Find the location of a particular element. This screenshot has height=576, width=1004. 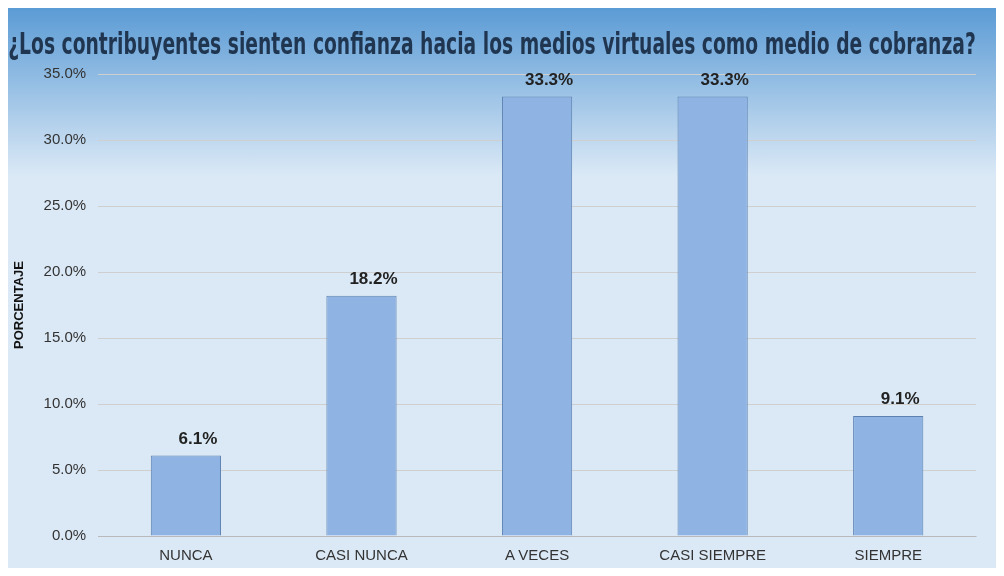

x-tick-label: A VECES is located at coordinates (537, 555).